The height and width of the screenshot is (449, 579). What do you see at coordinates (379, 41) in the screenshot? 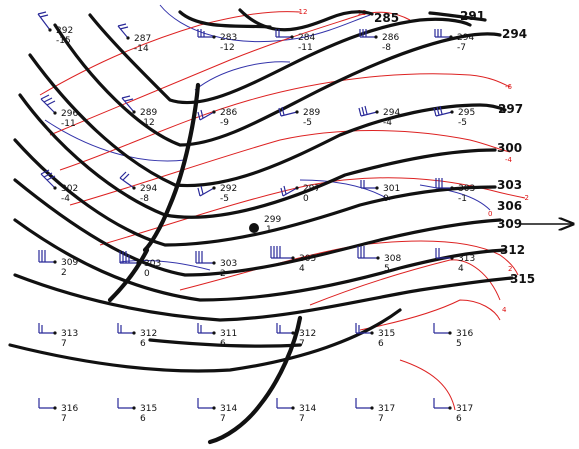
I see `station-plot: 286 -8` at bounding box center [379, 41].